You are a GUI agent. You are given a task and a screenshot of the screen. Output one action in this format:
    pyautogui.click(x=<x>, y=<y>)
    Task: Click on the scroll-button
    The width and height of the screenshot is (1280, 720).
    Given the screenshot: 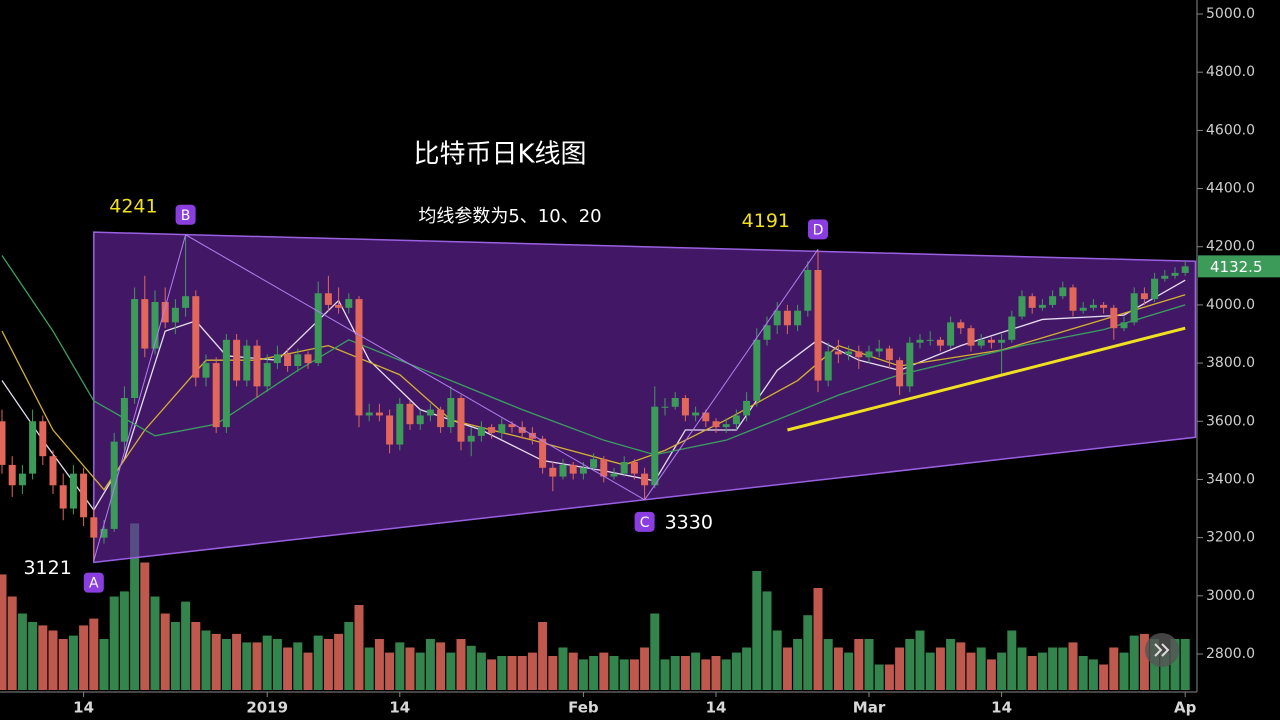 What is the action you would take?
    pyautogui.click(x=1162, y=650)
    